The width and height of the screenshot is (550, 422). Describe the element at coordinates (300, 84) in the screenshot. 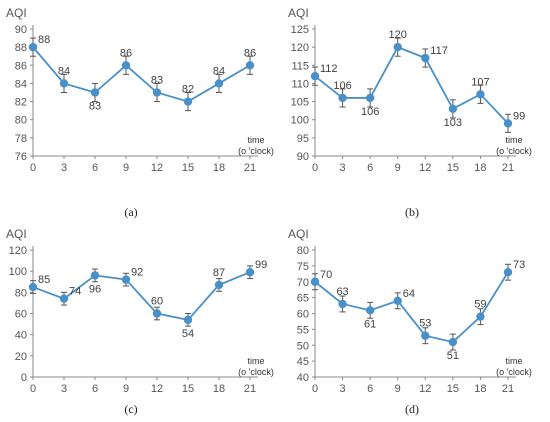

I see `y-tick-label: 110` at that location.